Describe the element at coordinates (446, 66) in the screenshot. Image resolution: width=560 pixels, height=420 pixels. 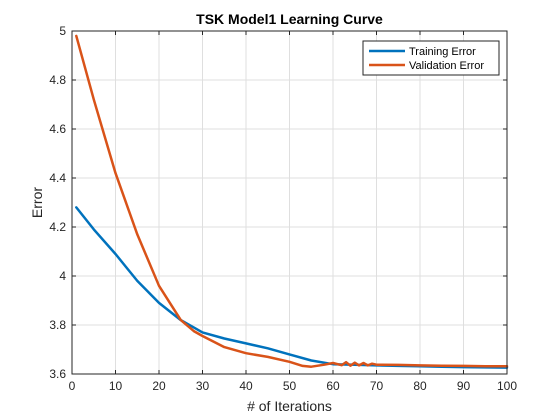
I see `legend-label-validation: Validation Error` at that location.